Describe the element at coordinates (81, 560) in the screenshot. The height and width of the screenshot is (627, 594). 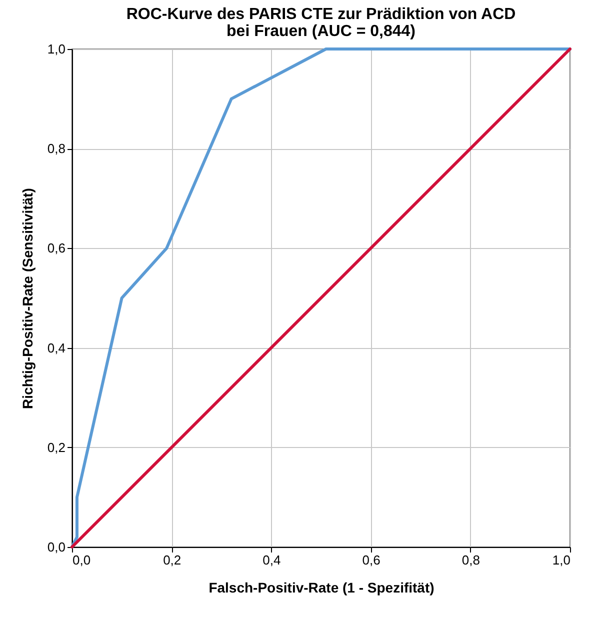
I see `x-tick-label: 0,0` at that location.